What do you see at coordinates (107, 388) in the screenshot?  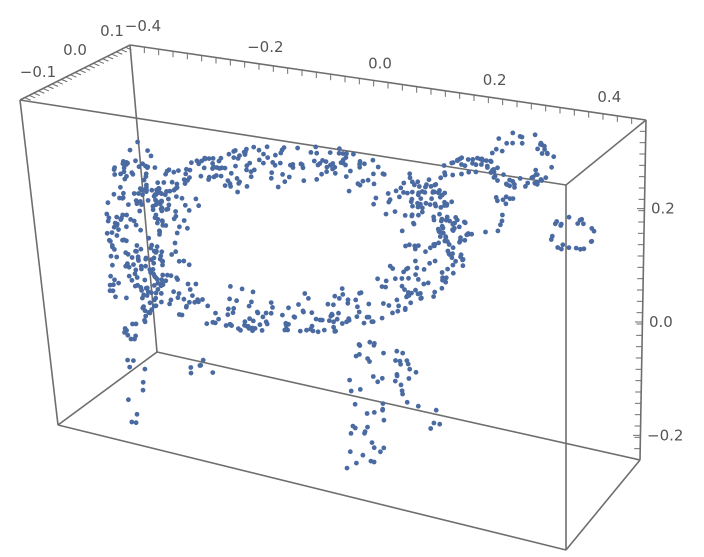 I see `box-edge` at bounding box center [107, 388].